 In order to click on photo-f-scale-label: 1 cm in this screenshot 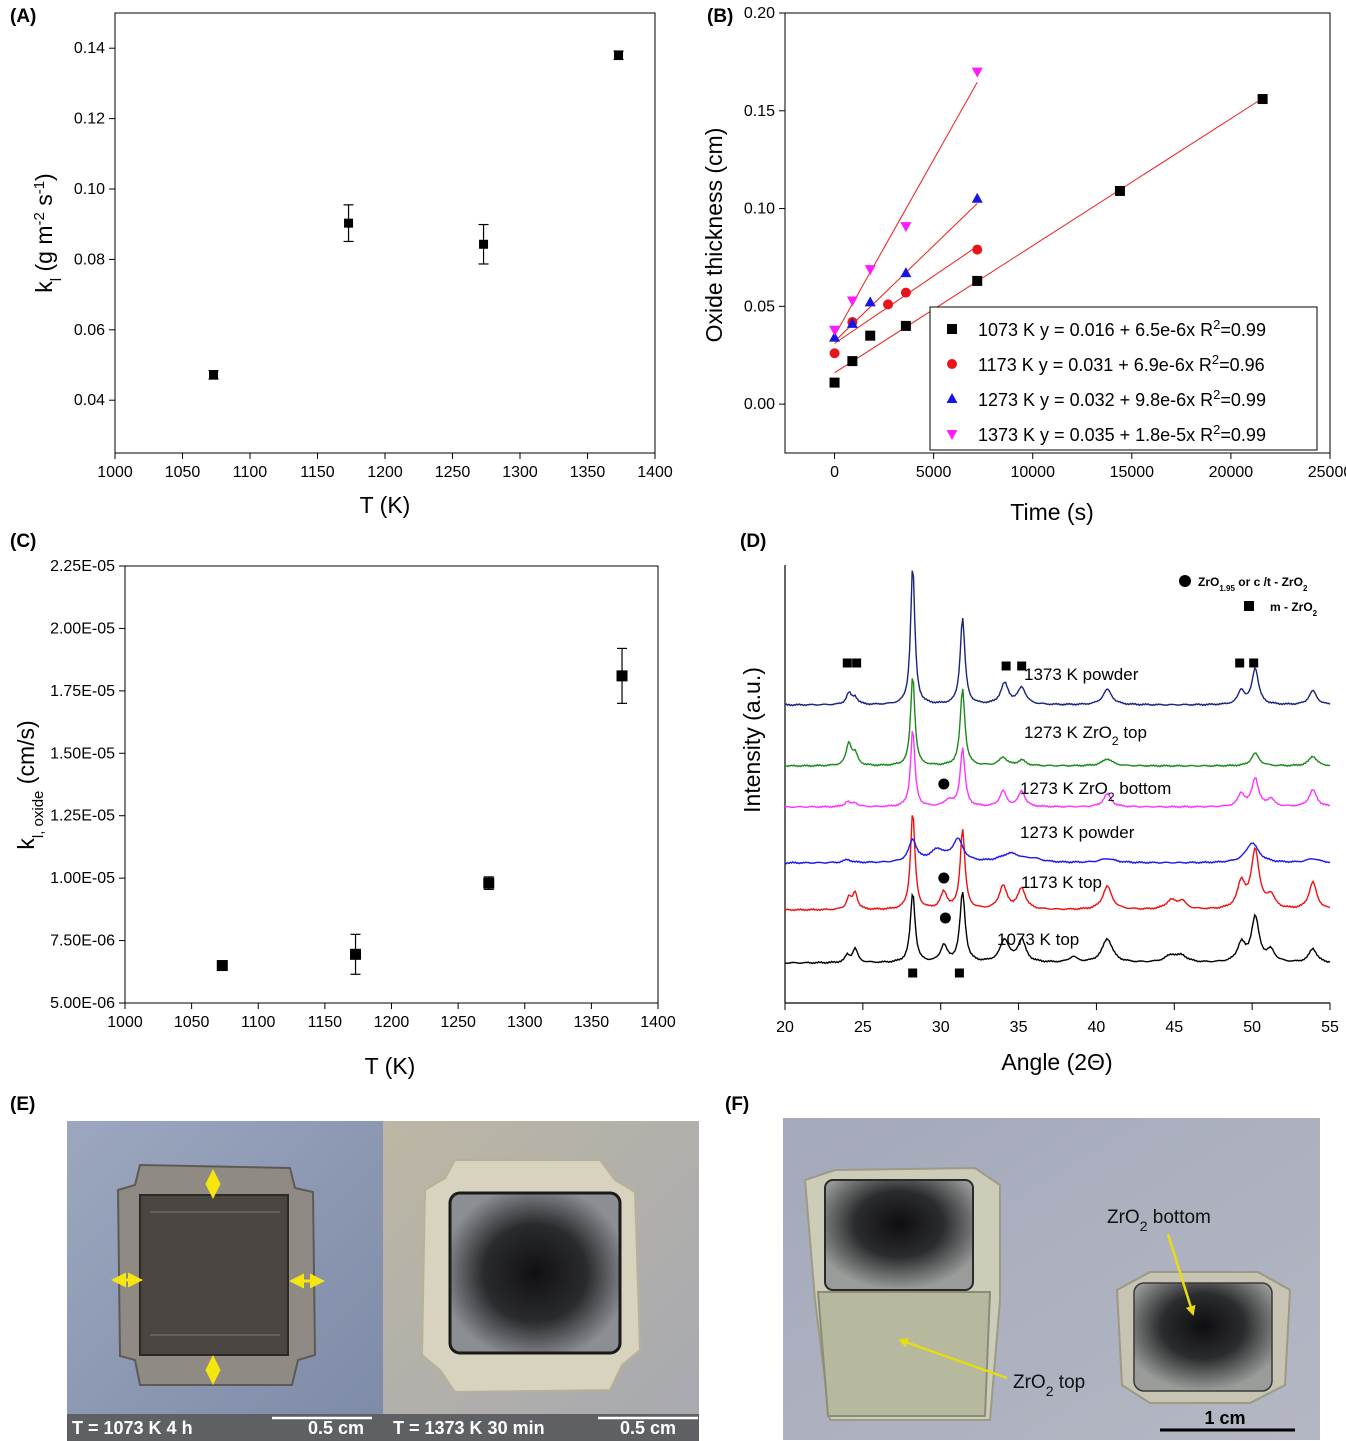, I will do `click(1224, 1418)`.